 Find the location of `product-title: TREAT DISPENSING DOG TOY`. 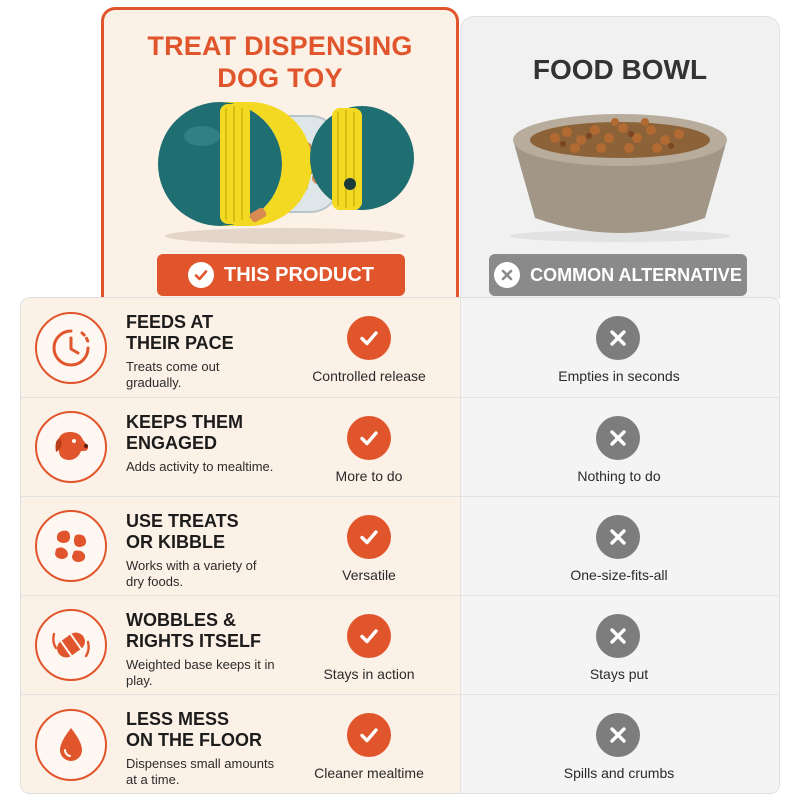

product-title: TREAT DISPENSING DOG TOY is located at coordinates (280, 62).